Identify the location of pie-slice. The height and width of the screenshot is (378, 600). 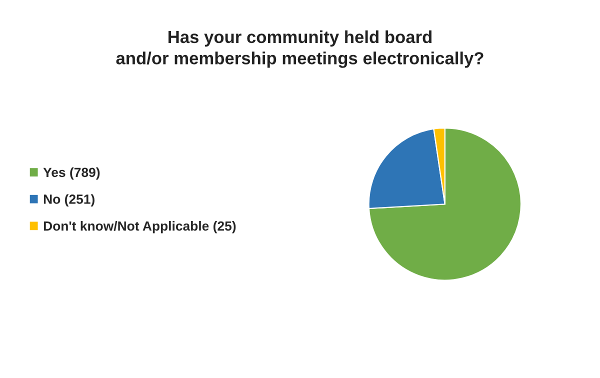
(445, 204).